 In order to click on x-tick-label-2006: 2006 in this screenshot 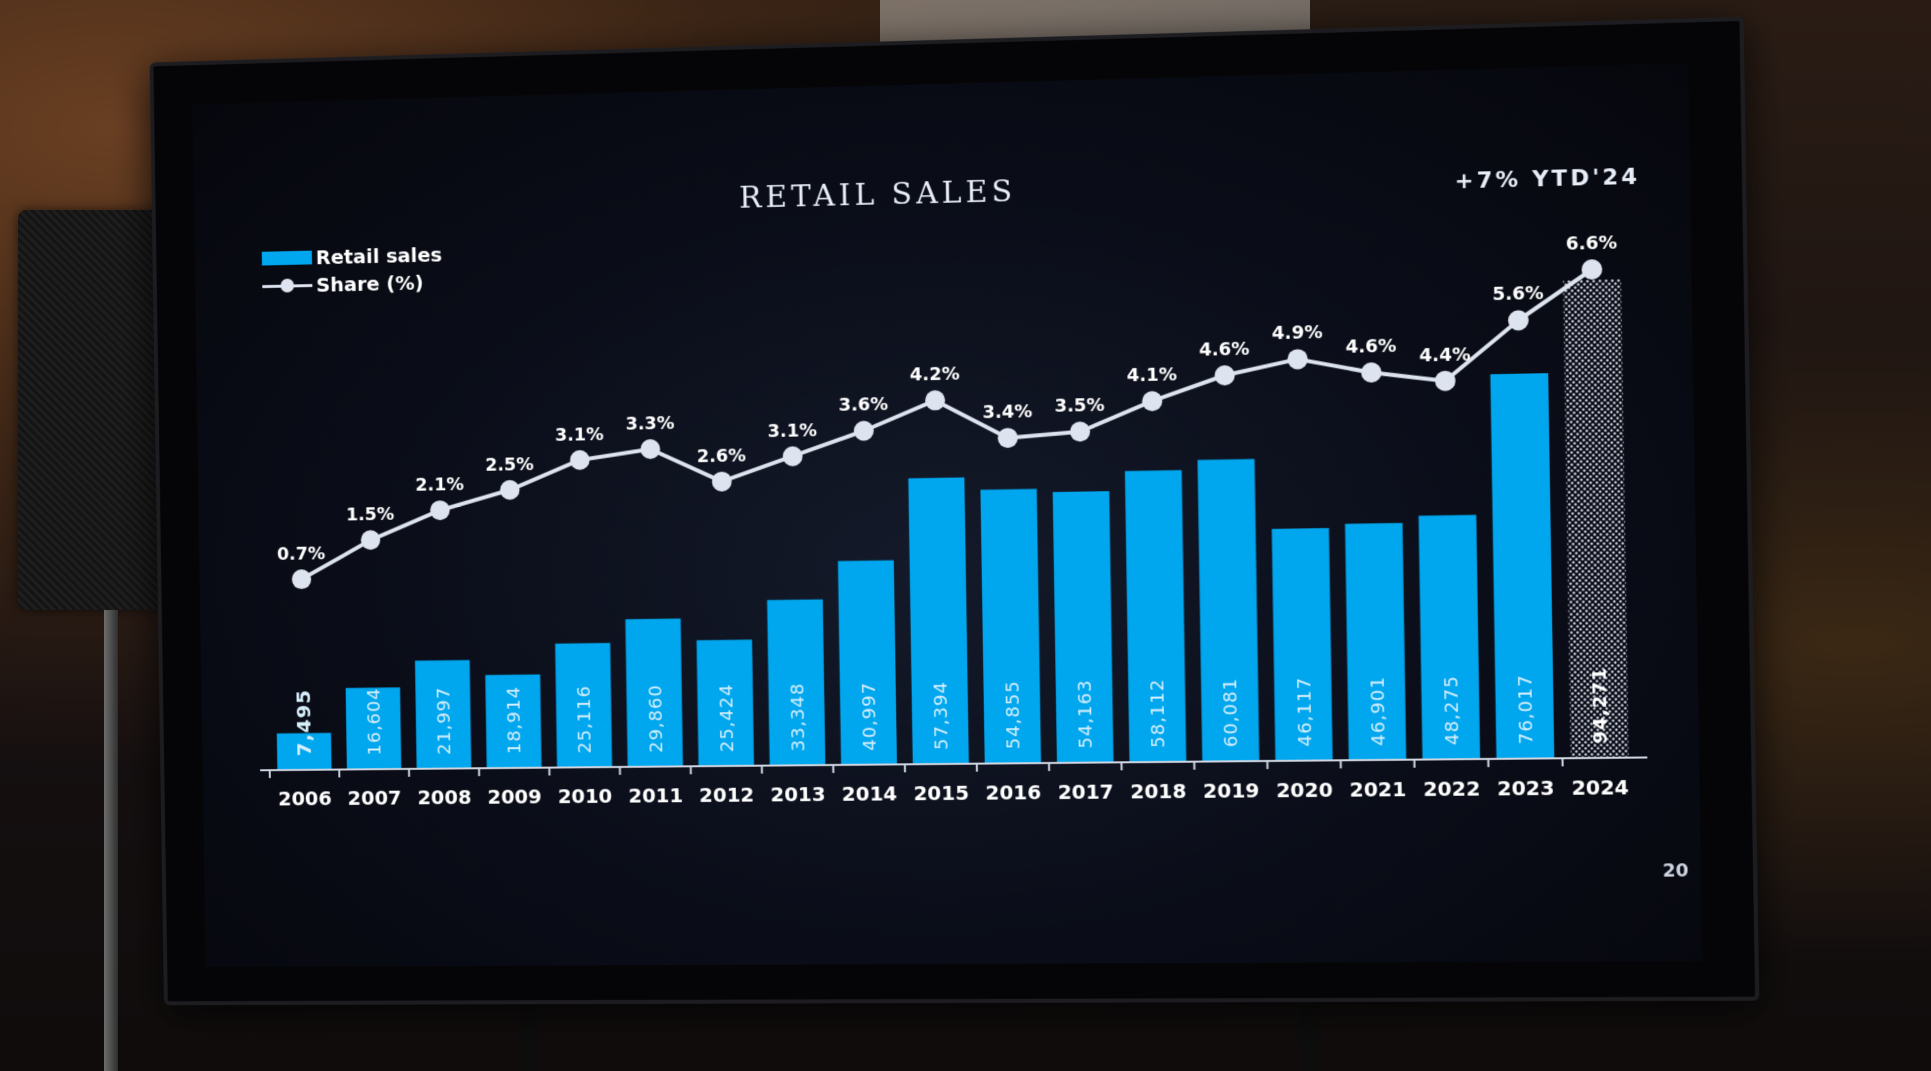, I will do `click(305, 798)`.